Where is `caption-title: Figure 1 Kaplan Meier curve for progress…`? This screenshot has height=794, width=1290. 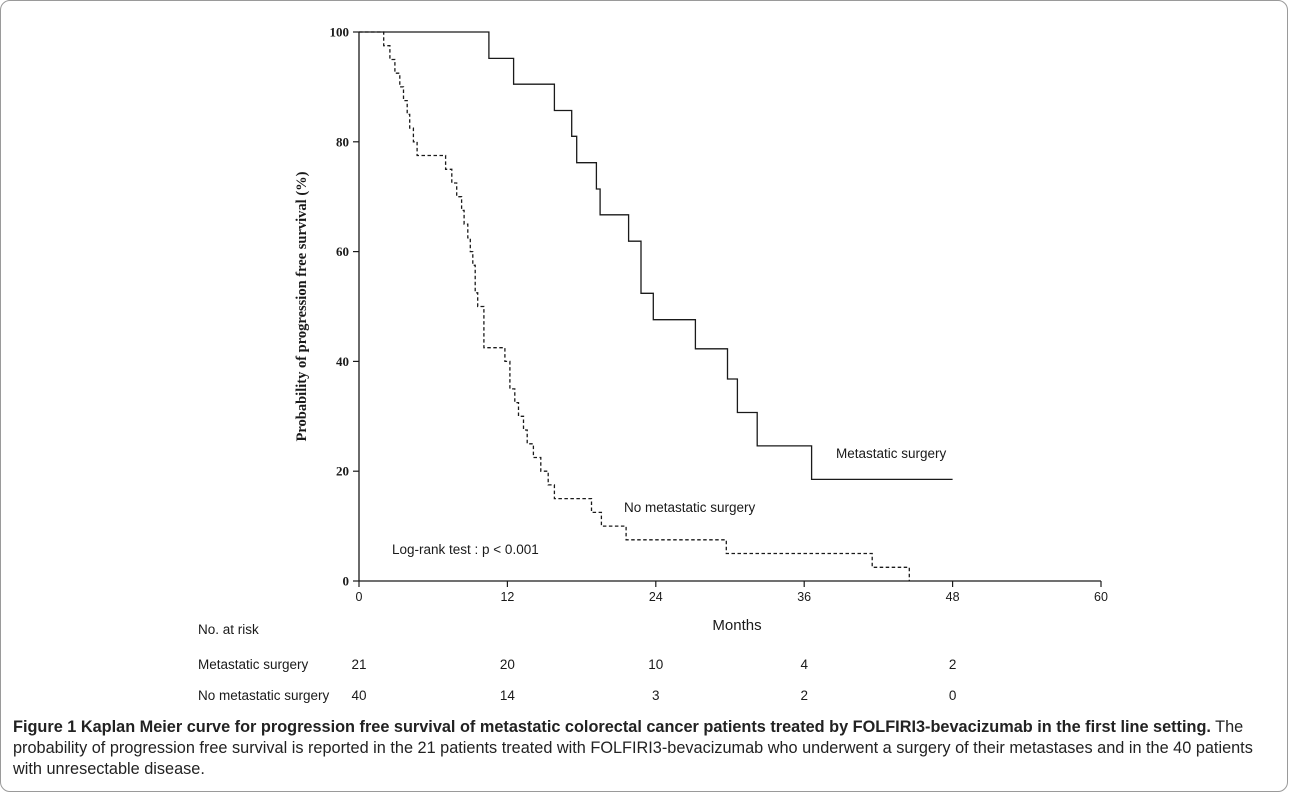 caption-title: Figure 1 Kaplan Meier curve for progress… is located at coordinates (612, 727).